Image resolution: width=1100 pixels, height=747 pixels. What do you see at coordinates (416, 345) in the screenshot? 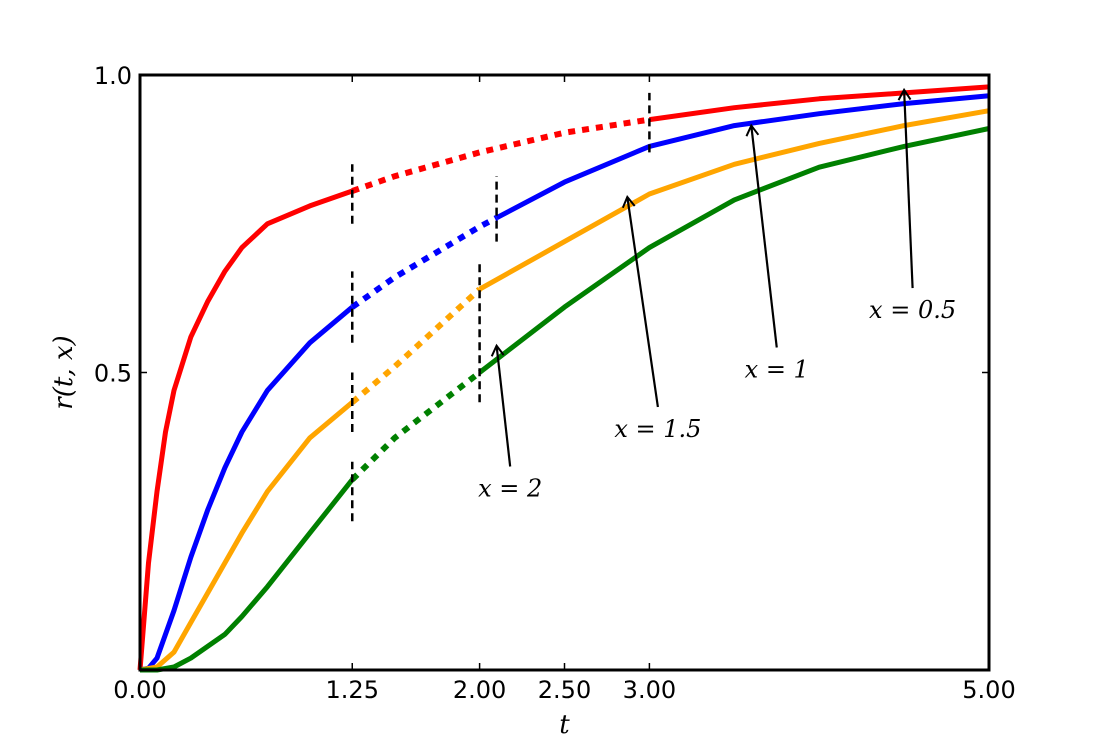
I see `series-x1_5-dotted` at bounding box center [416, 345].